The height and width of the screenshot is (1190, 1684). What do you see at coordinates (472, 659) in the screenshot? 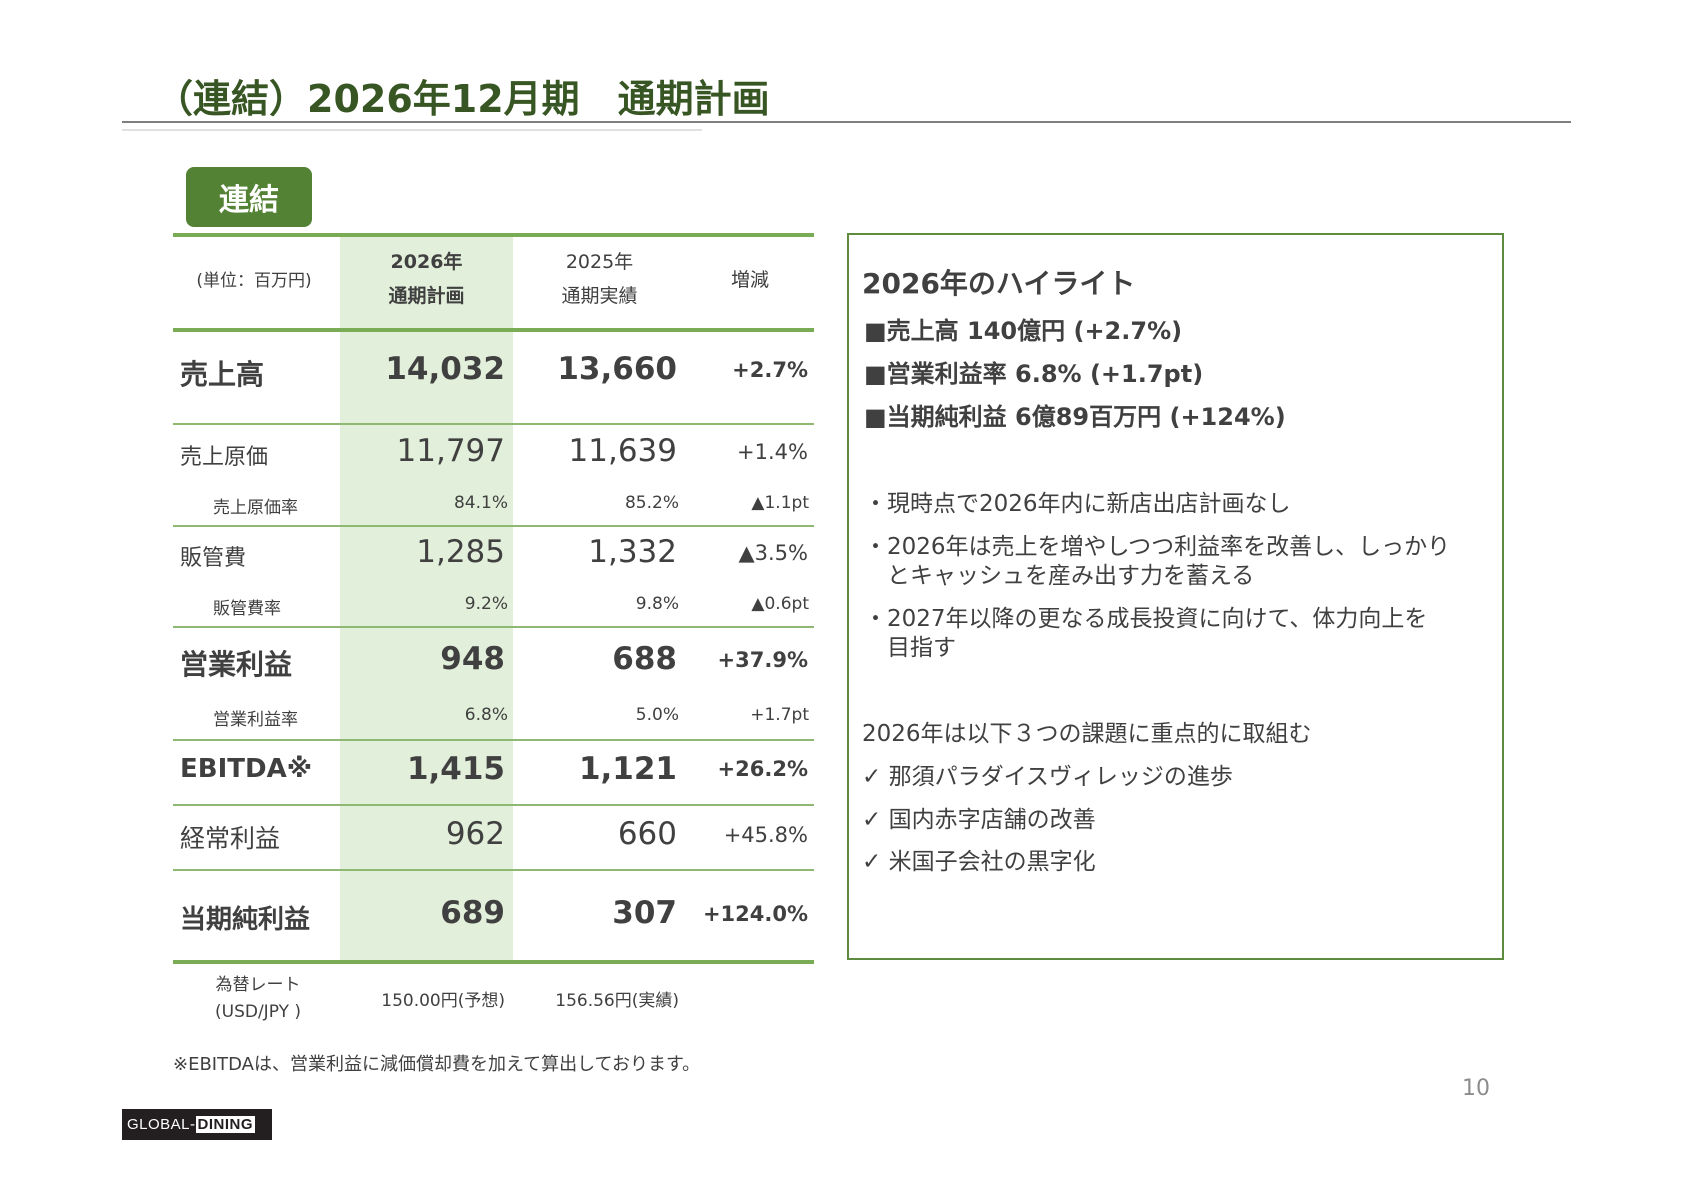
I see `plan-value: 948` at bounding box center [472, 659].